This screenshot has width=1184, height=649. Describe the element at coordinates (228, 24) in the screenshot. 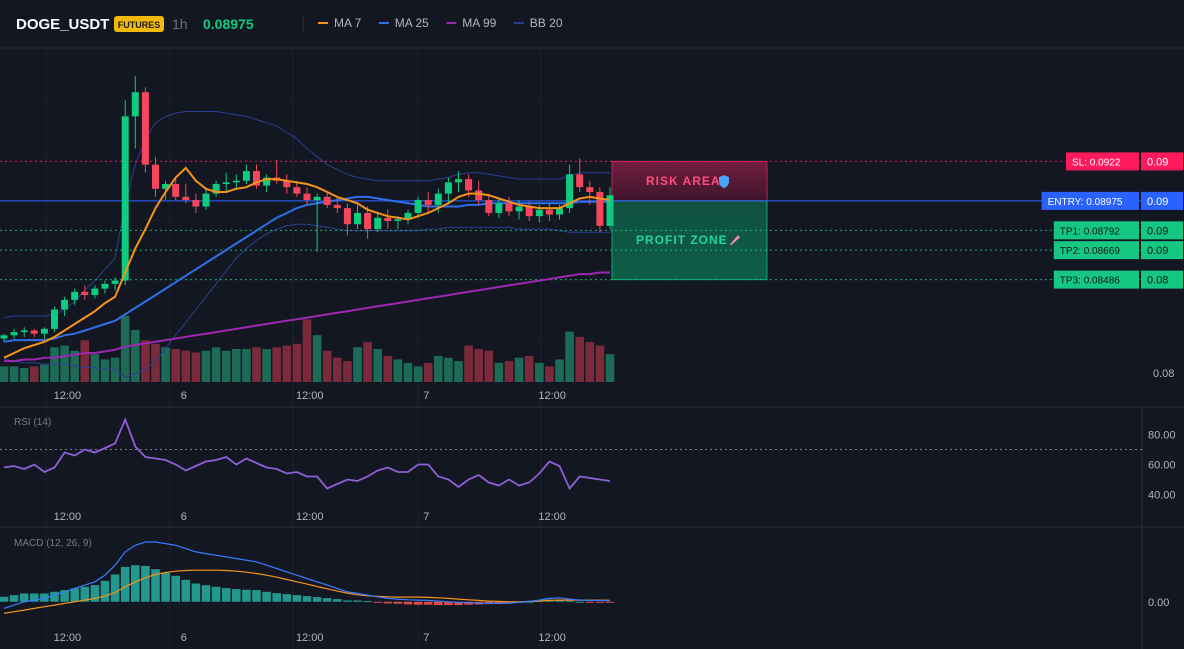

I see `last-price: 0.08975` at that location.